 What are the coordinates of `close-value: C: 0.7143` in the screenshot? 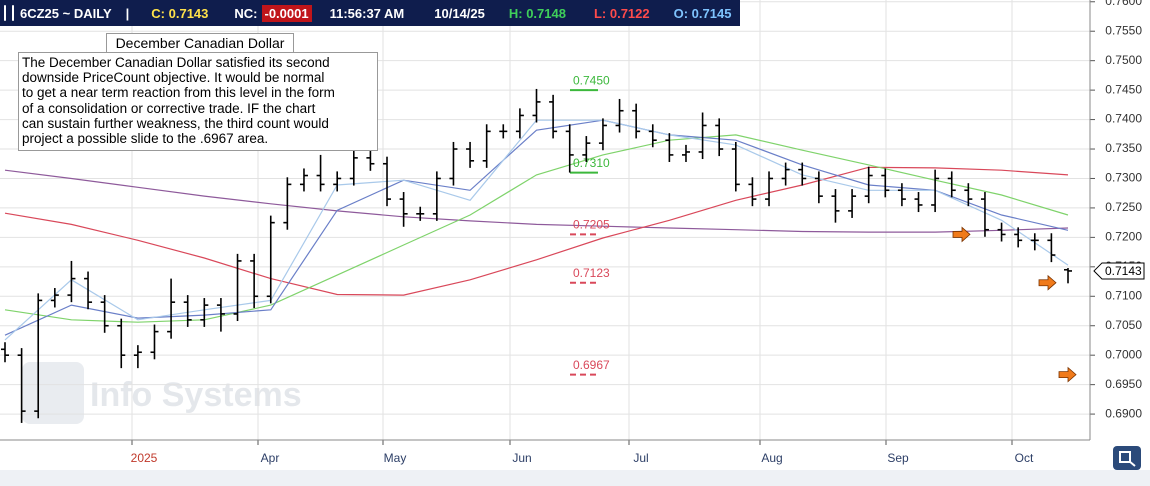 It's located at (180, 13).